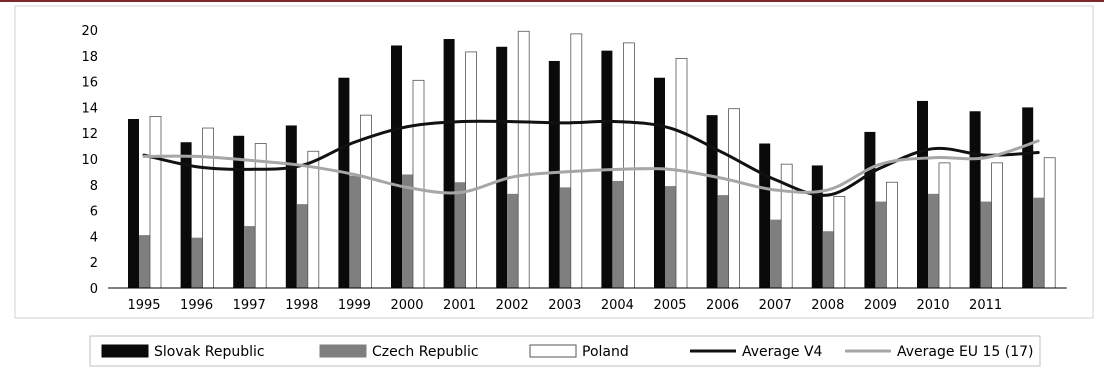 The width and height of the screenshot is (1104, 386). Describe the element at coordinates (553, 351) in the screenshot. I see `legend-swatch-poland` at that location.